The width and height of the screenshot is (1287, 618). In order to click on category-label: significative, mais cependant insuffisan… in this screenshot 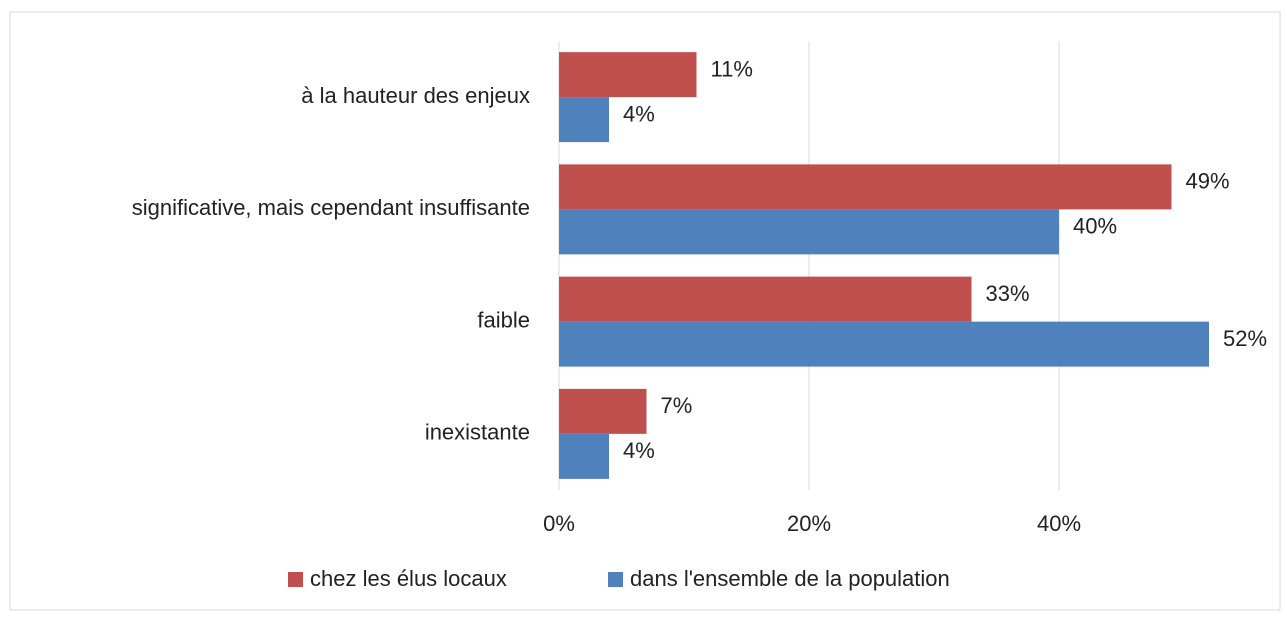, I will do `click(331, 207)`.